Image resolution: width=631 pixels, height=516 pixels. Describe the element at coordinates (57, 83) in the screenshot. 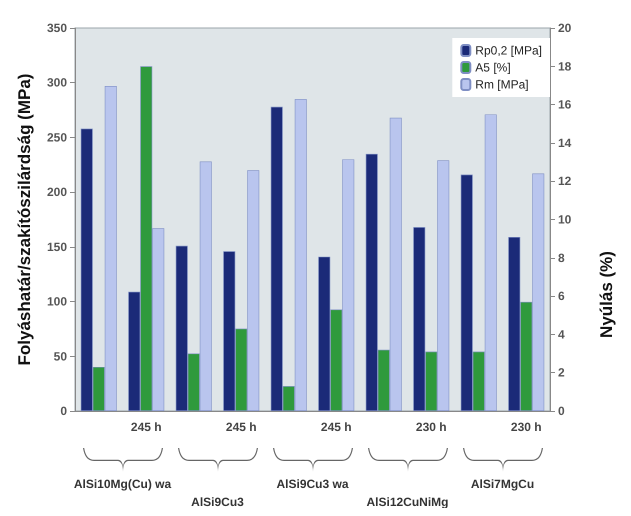

I see `y-tick-label: 300` at that location.